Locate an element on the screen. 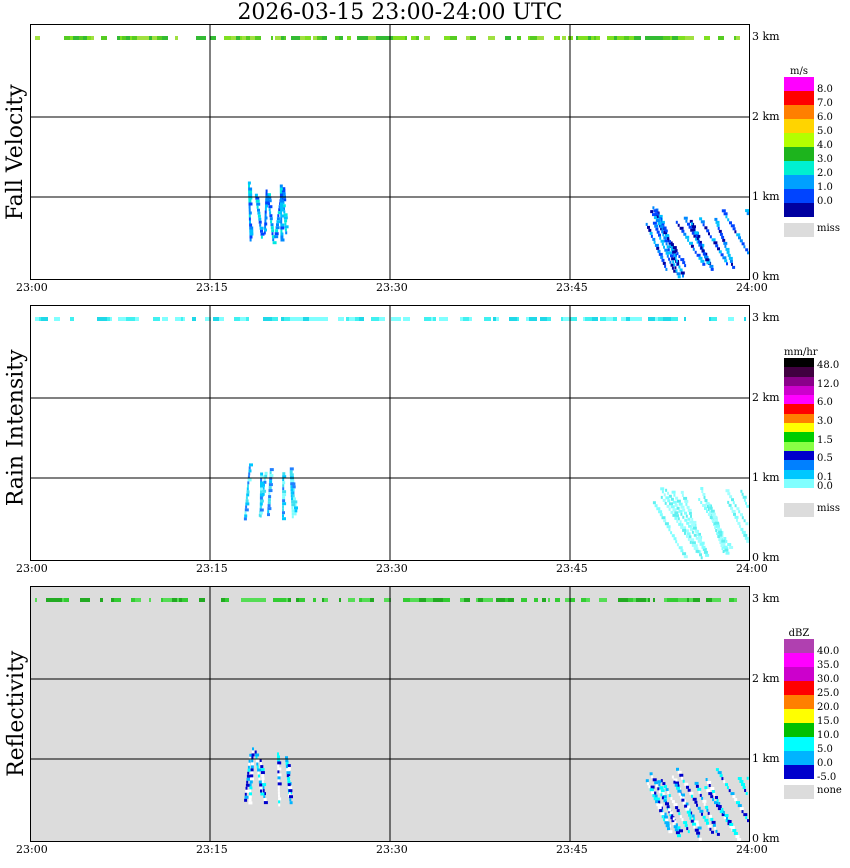  x-tick-label: 23:15 is located at coordinates (212, 849).